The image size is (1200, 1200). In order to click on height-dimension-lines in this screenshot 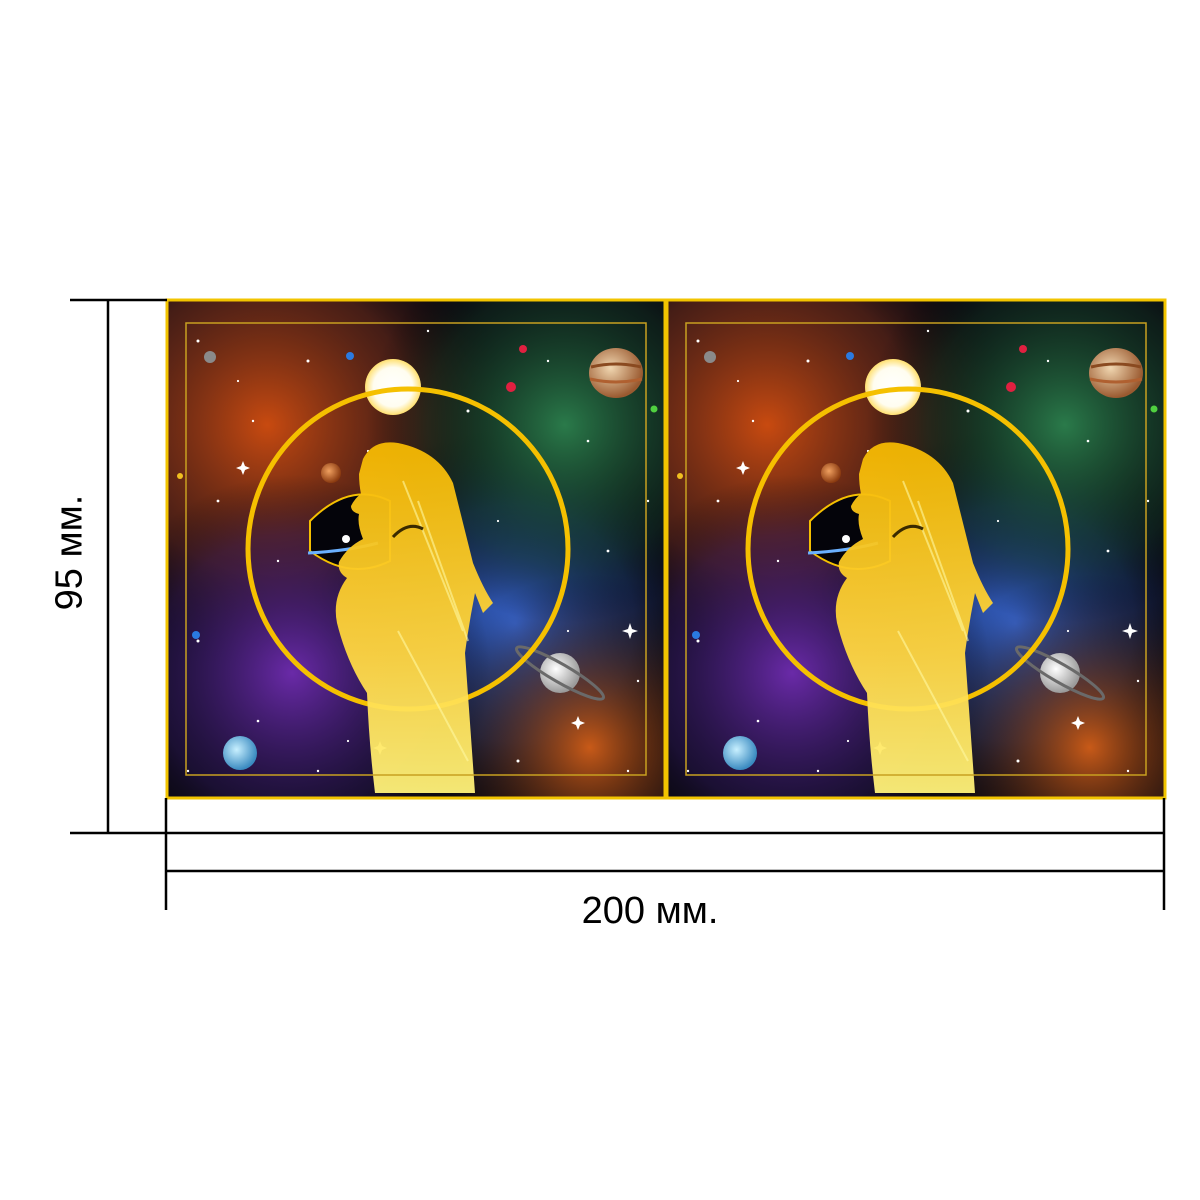, I will do `click(118, 566)`.